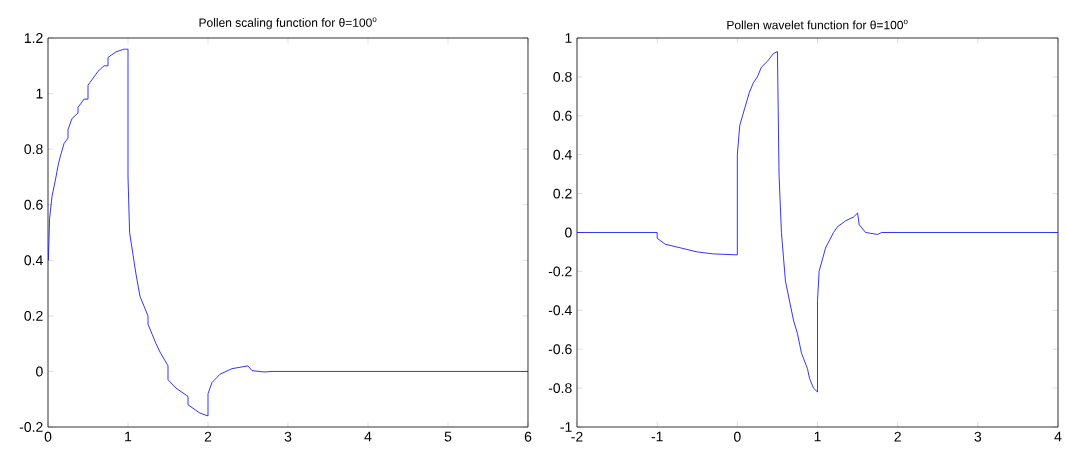 This screenshot has width=1067, height=450. Describe the element at coordinates (528, 436) in the screenshot. I see `x-tick-label: 6` at that location.